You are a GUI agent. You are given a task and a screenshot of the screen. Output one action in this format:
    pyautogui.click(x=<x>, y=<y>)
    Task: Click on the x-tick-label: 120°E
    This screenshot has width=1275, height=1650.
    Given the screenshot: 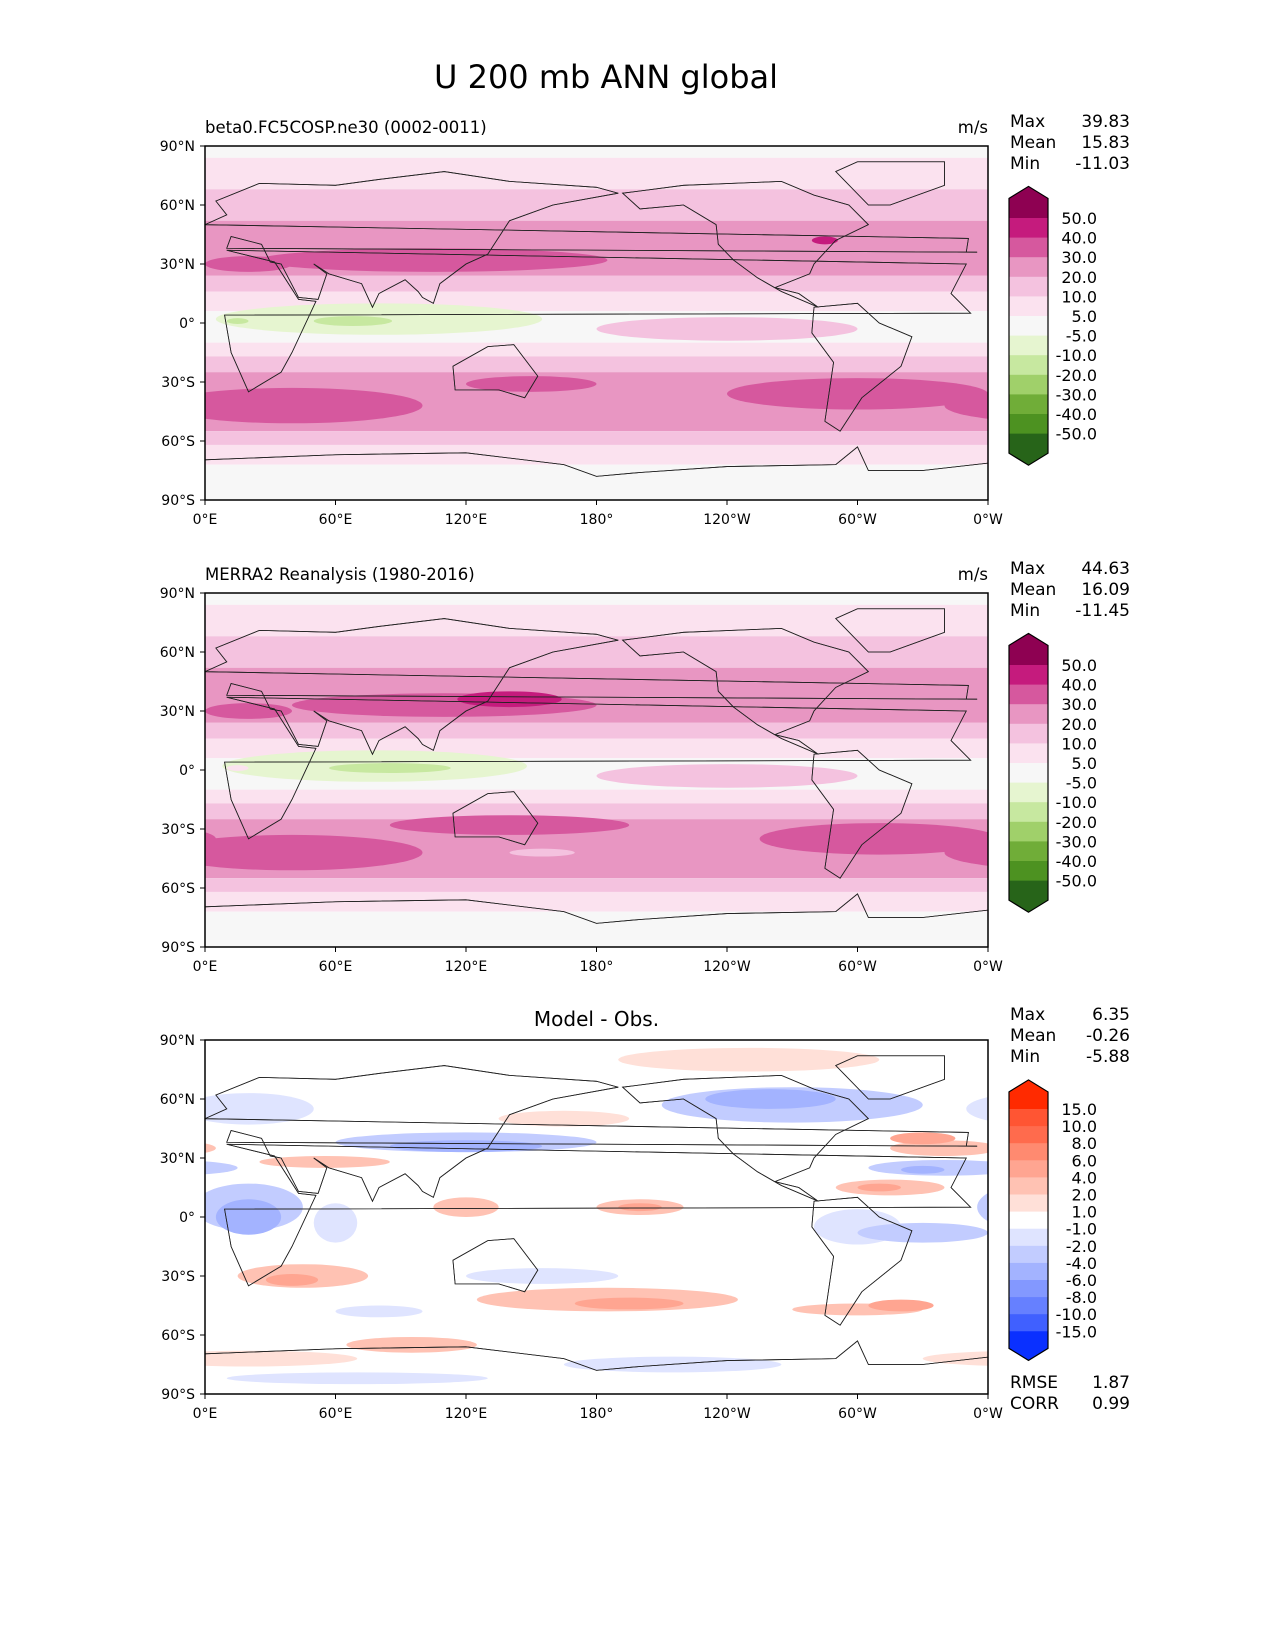 What is the action you would take?
    pyautogui.click(x=466, y=967)
    